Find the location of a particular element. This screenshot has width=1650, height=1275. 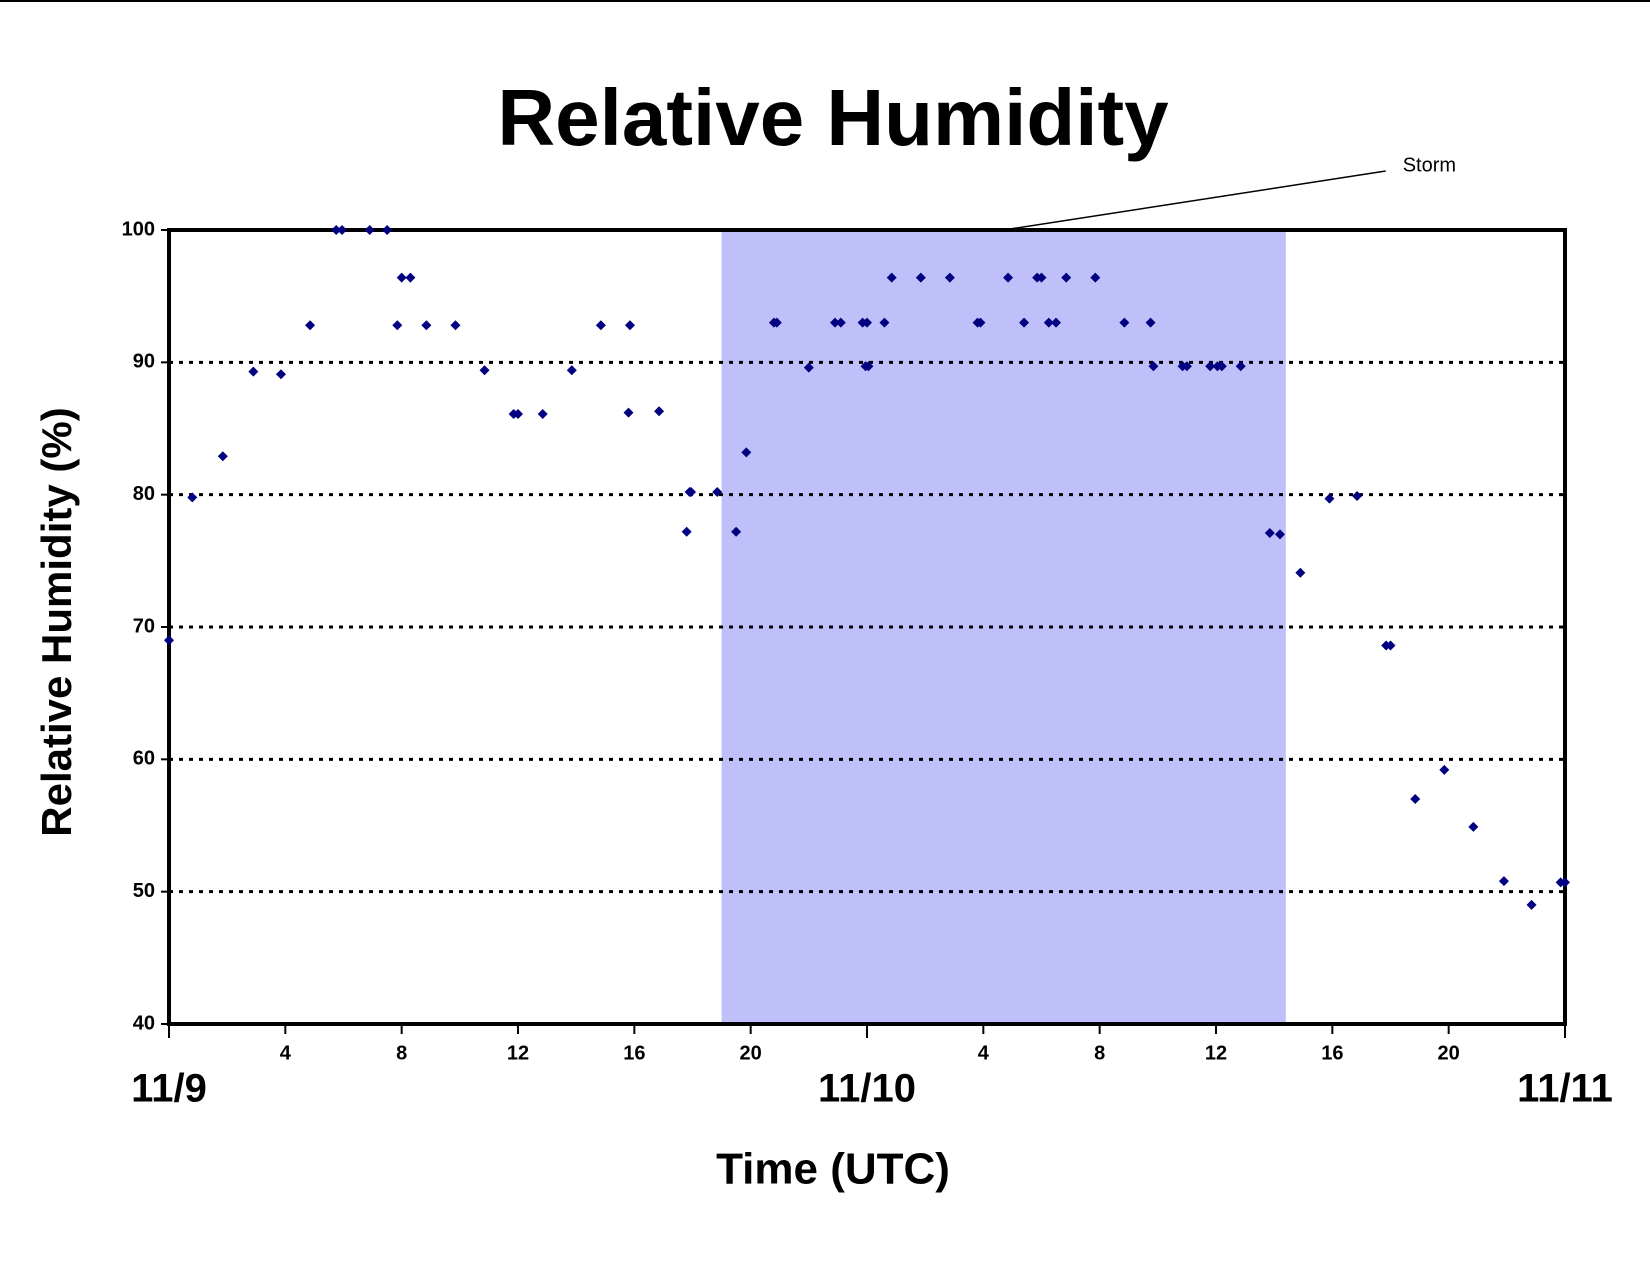

day-label: 11/9 is located at coordinates (169, 1089).